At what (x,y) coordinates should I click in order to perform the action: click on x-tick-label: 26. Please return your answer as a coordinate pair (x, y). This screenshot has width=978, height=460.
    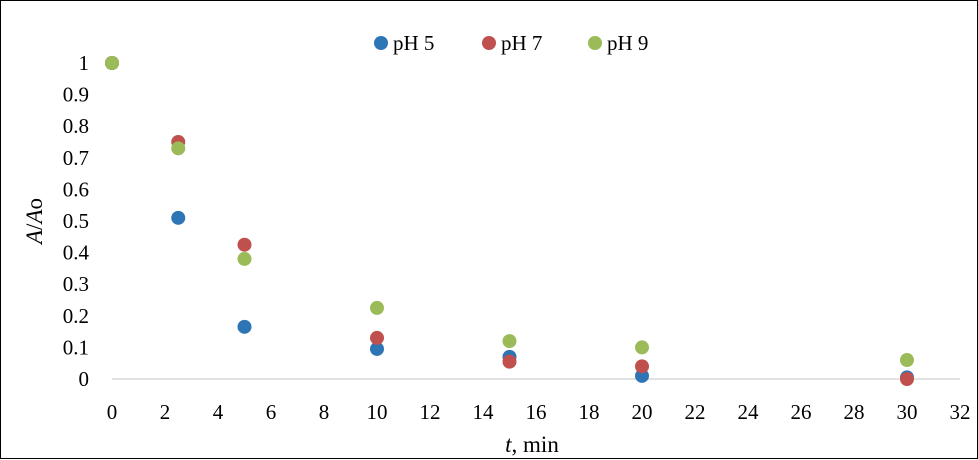
    Looking at the image, I should click on (801, 412).